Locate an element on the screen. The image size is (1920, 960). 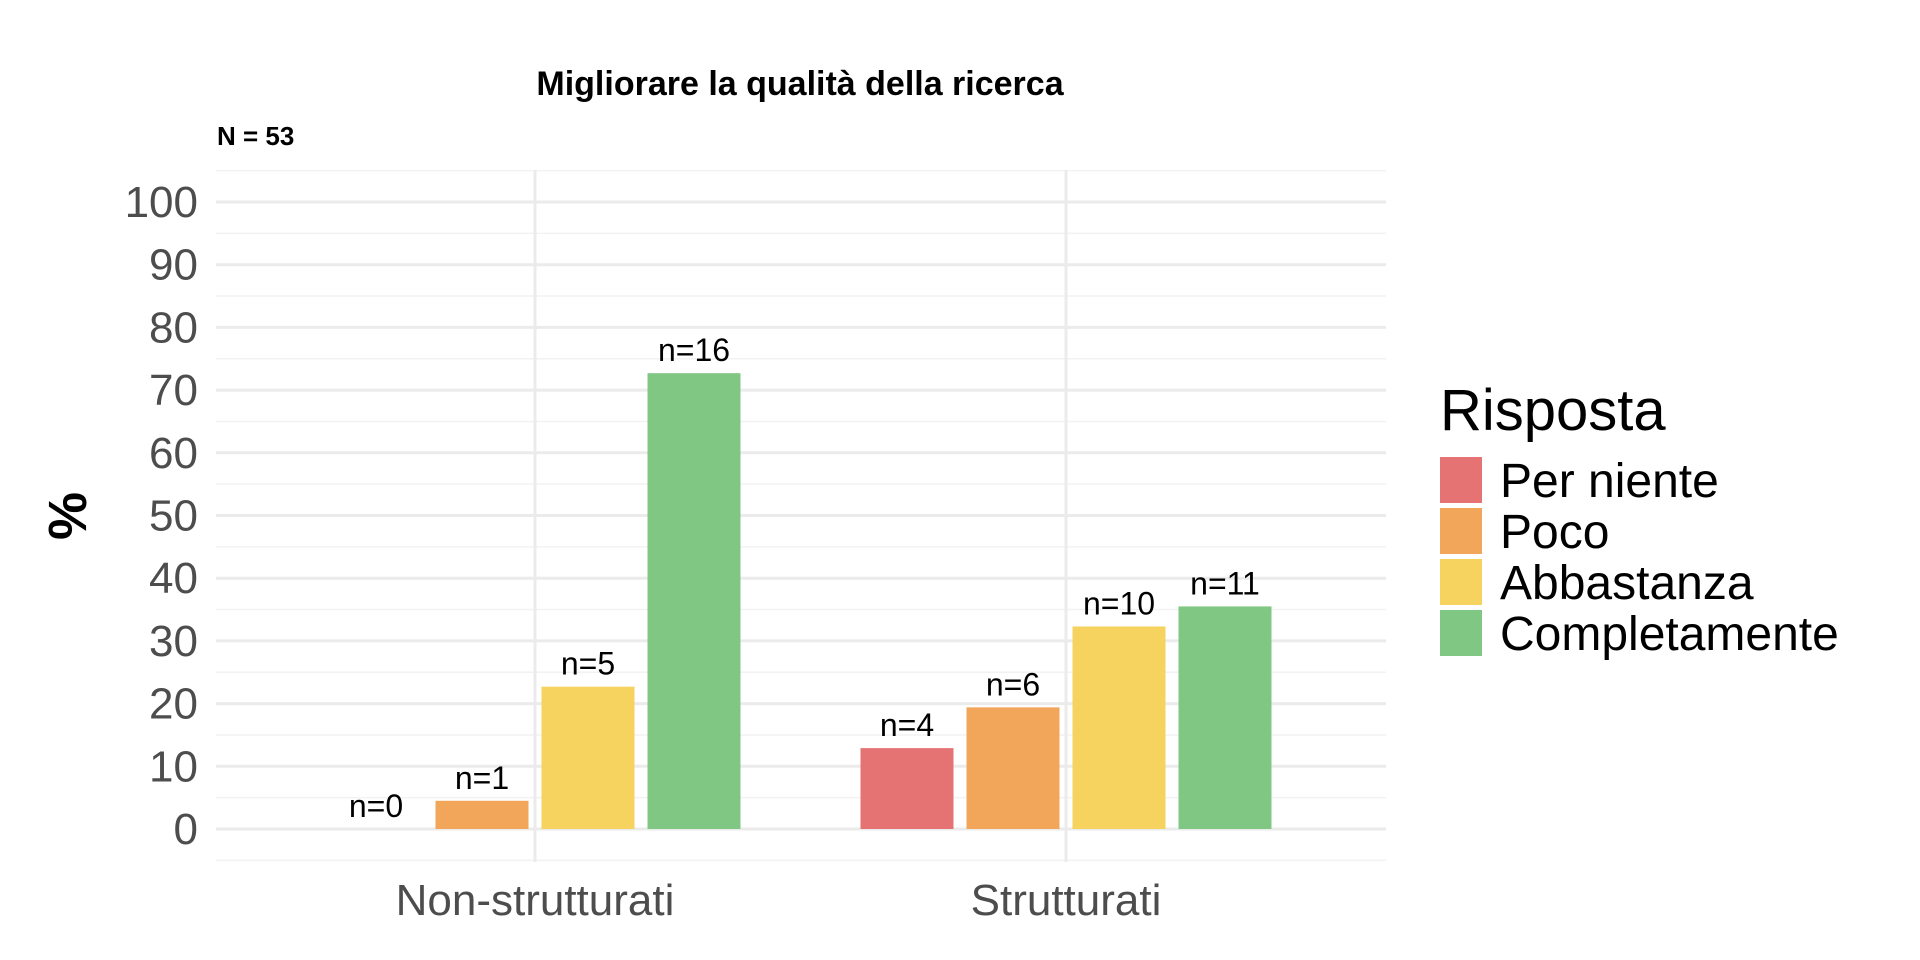
y-tick-label: 60 is located at coordinates (173, 453).